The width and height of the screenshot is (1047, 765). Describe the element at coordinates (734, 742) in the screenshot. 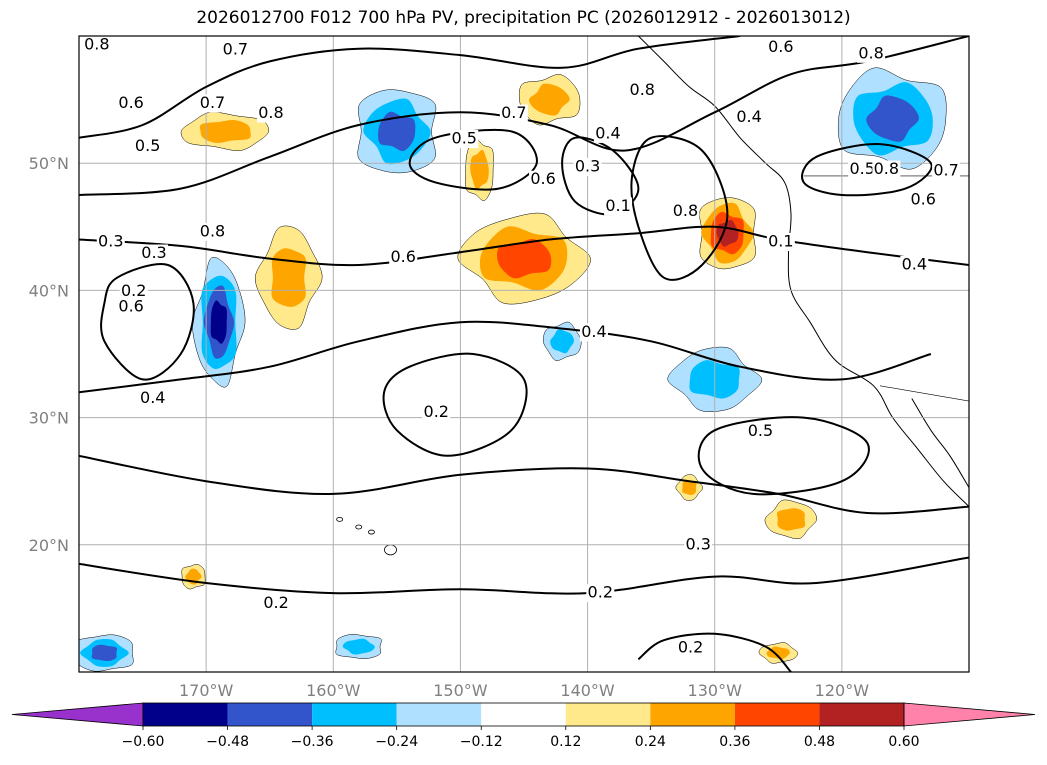

I see `colorbar-tick-label: 0.36` at that location.